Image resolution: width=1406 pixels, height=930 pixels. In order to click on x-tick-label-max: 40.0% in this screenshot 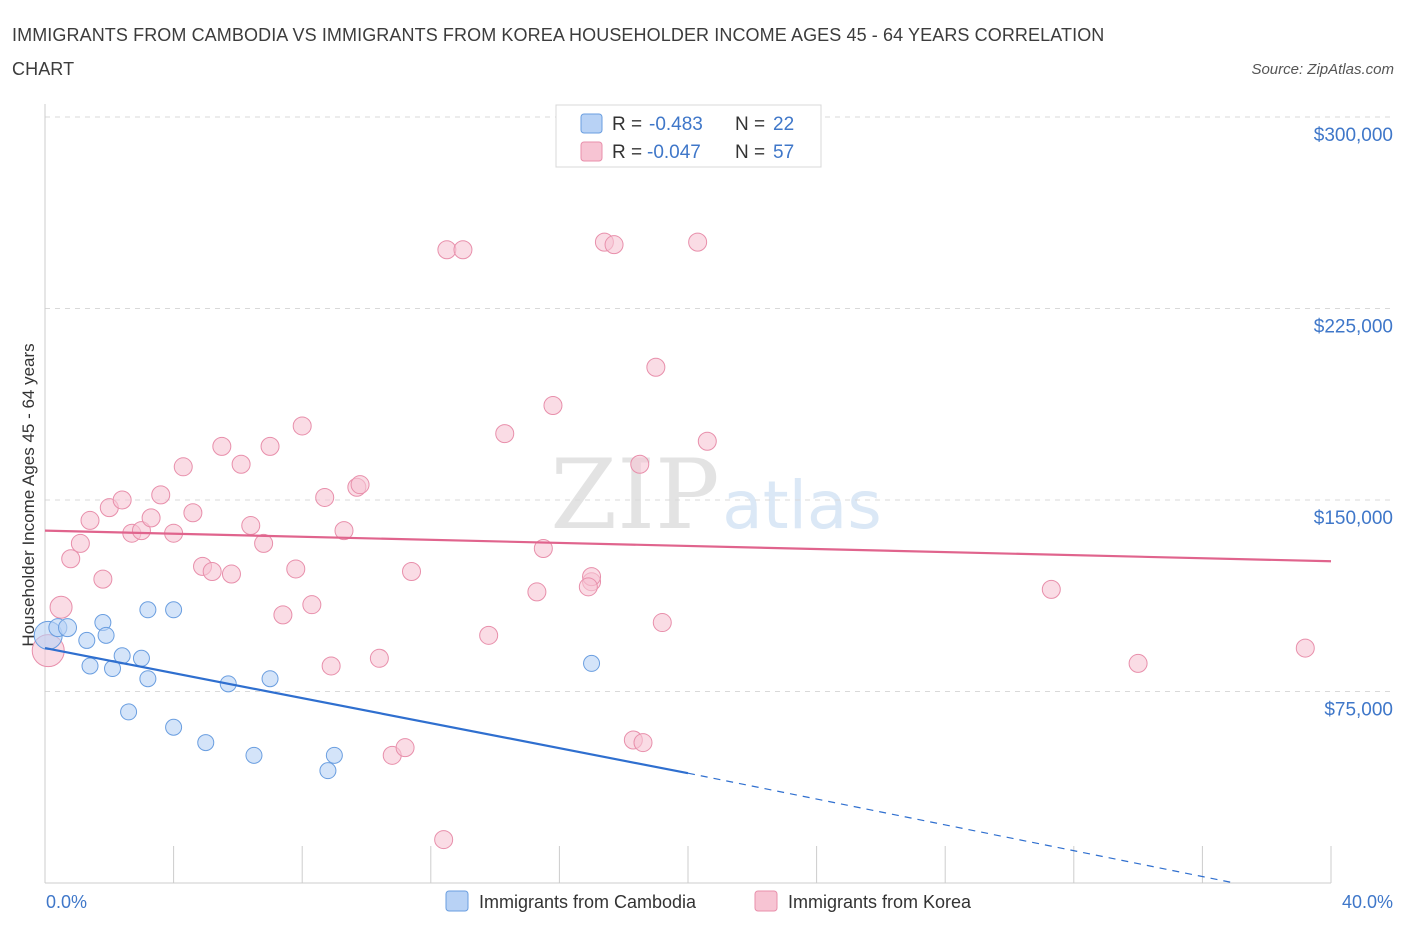, I will do `click(1367, 902)`.